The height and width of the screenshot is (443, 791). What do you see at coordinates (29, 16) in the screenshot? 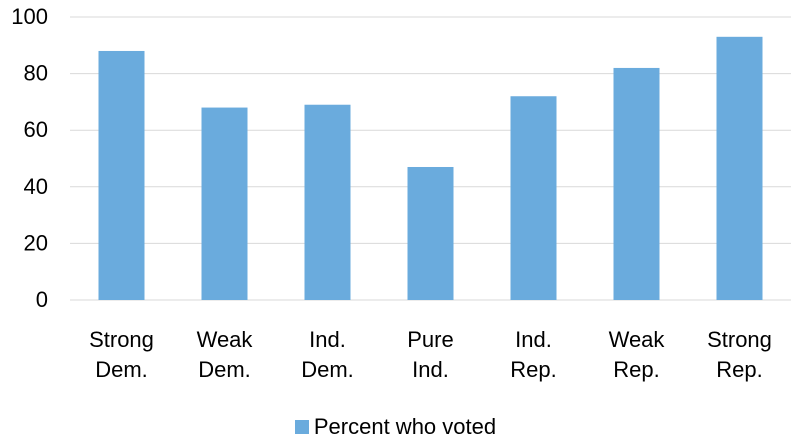
I see `y-tick-label: 100` at bounding box center [29, 16].